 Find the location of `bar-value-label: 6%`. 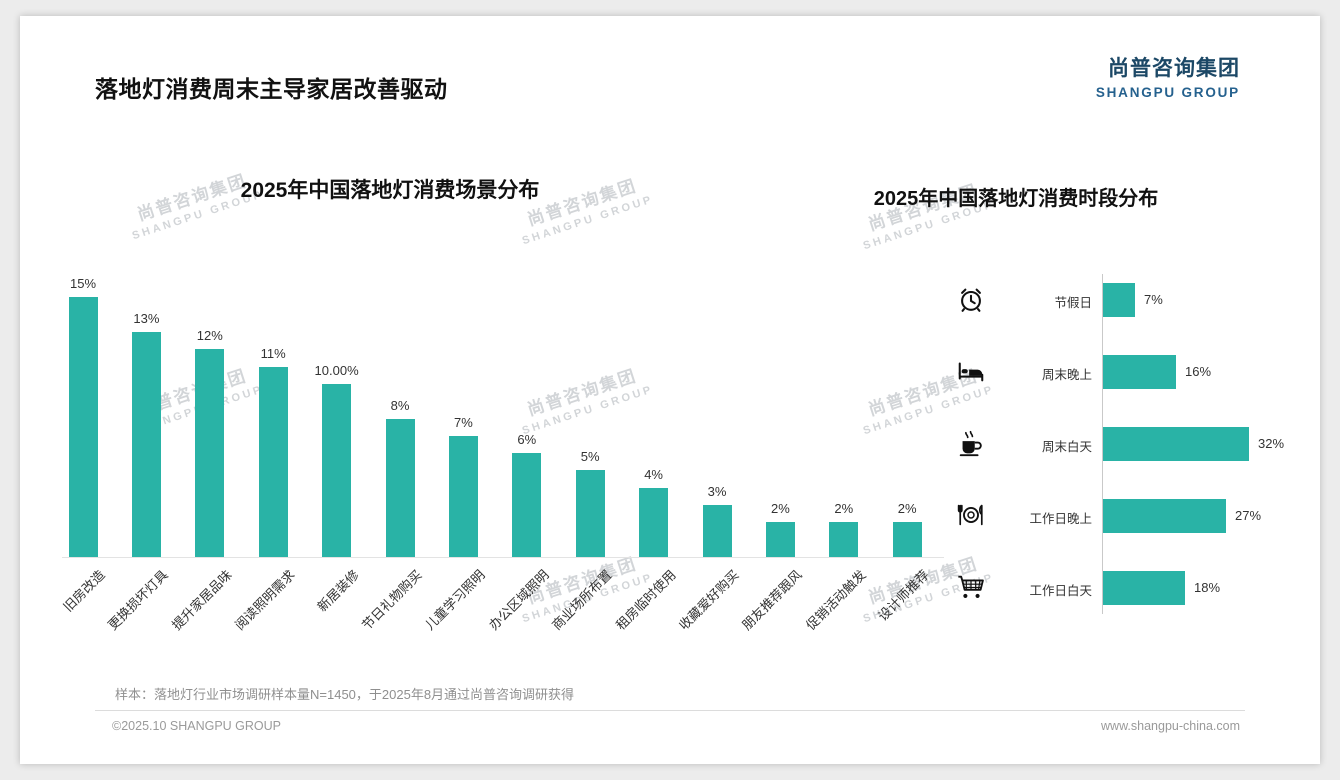

bar-value-label: 6% is located at coordinates (527, 439).